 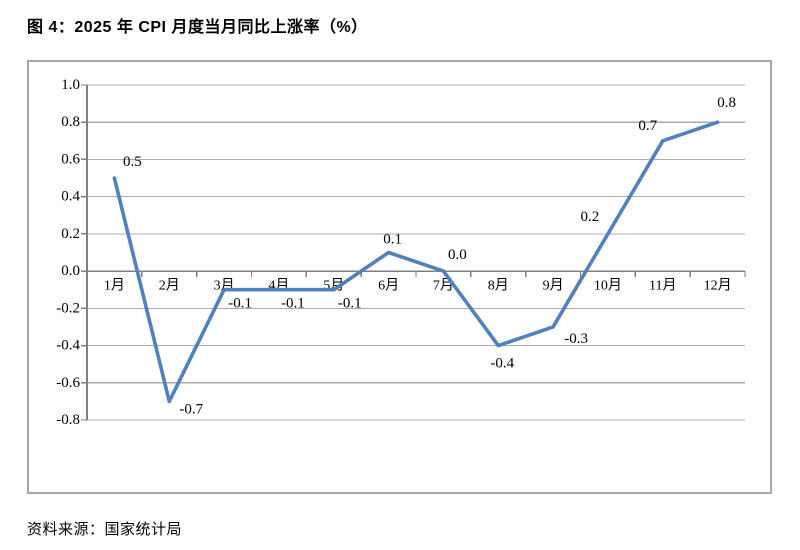 What do you see at coordinates (553, 286) in the screenshot?
I see `x-axis-label: 9月` at bounding box center [553, 286].